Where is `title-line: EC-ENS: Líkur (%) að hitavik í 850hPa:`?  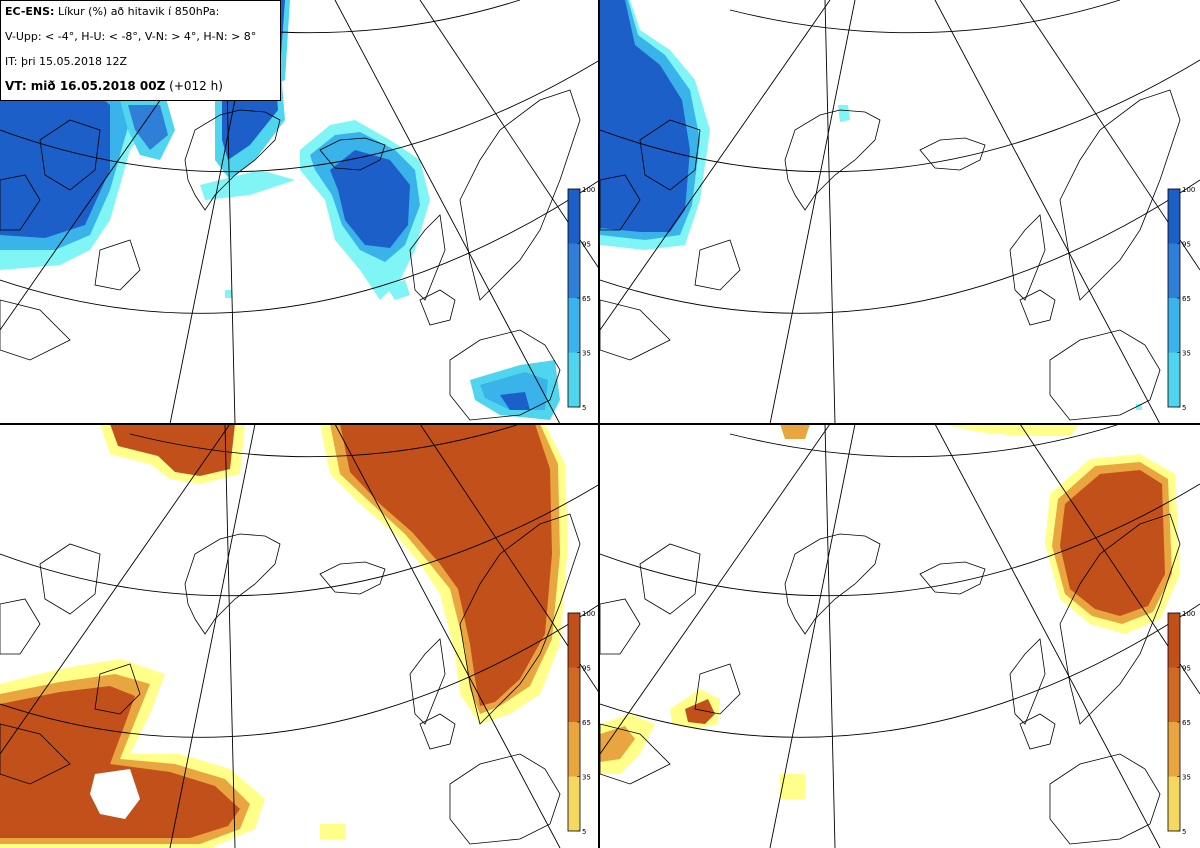 title-line: EC-ENS: Líkur (%) að hitavik í 850hPa: is located at coordinates (112, 11).